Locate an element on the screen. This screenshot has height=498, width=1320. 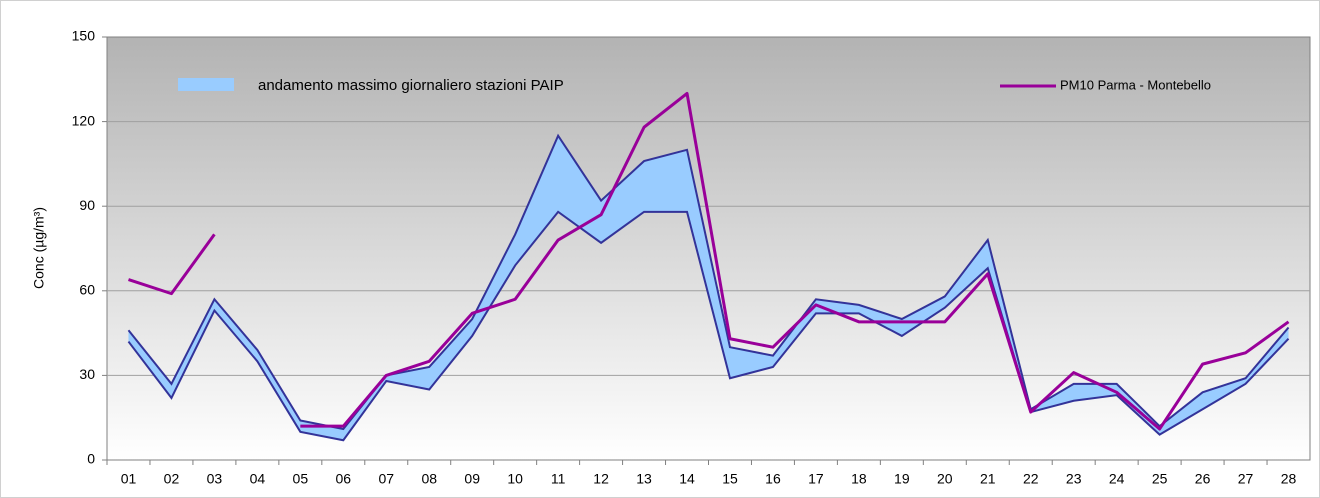
x-tick-label: 02 is located at coordinates (172, 479).